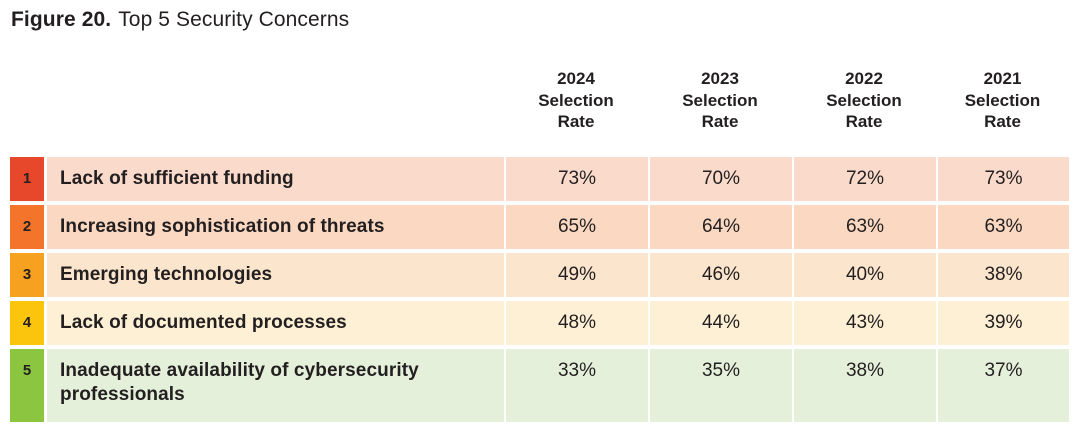 This screenshot has height=442, width=1081. I want to click on header-spacer-label, so click(275, 100).